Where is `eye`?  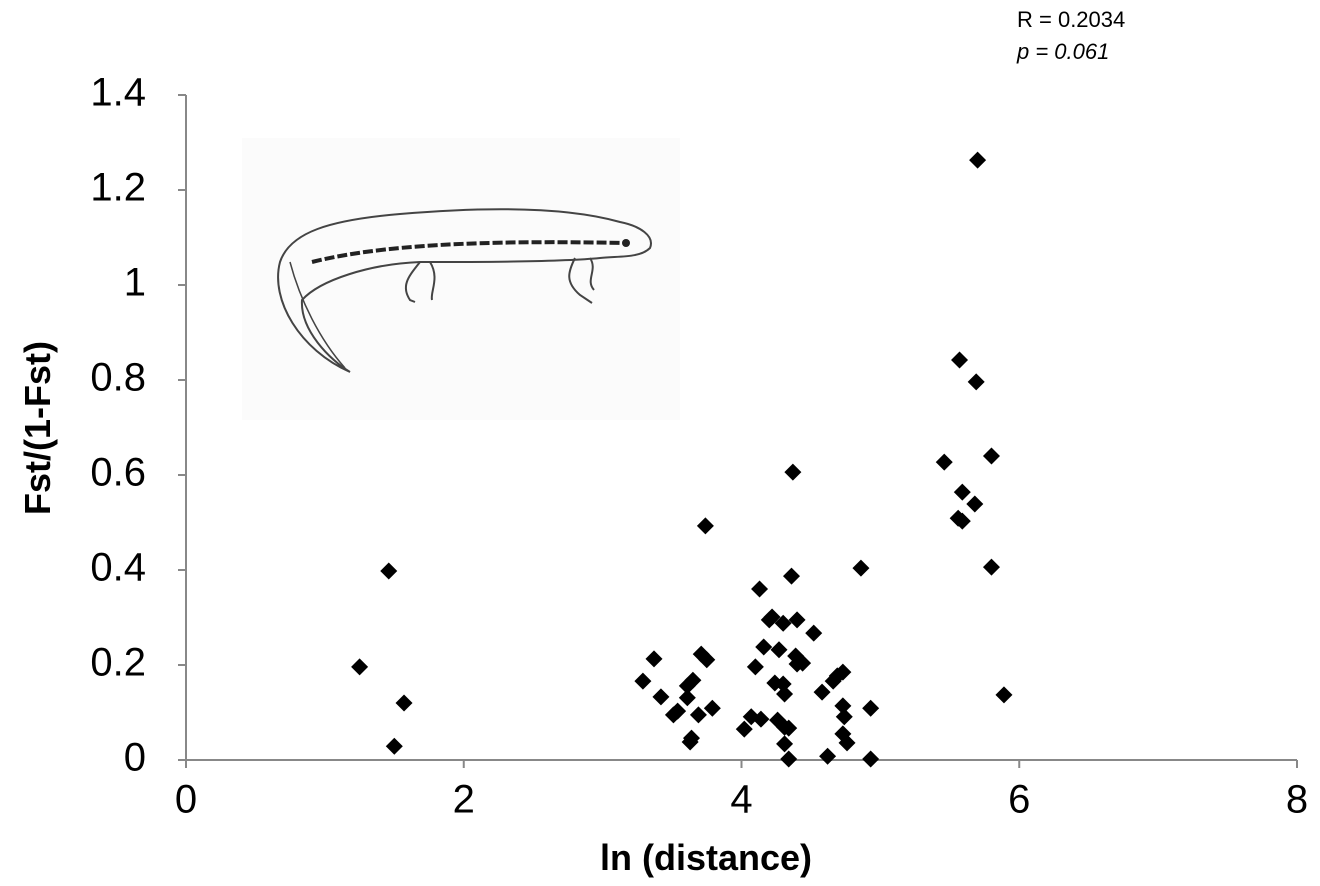
eye is located at coordinates (626, 243).